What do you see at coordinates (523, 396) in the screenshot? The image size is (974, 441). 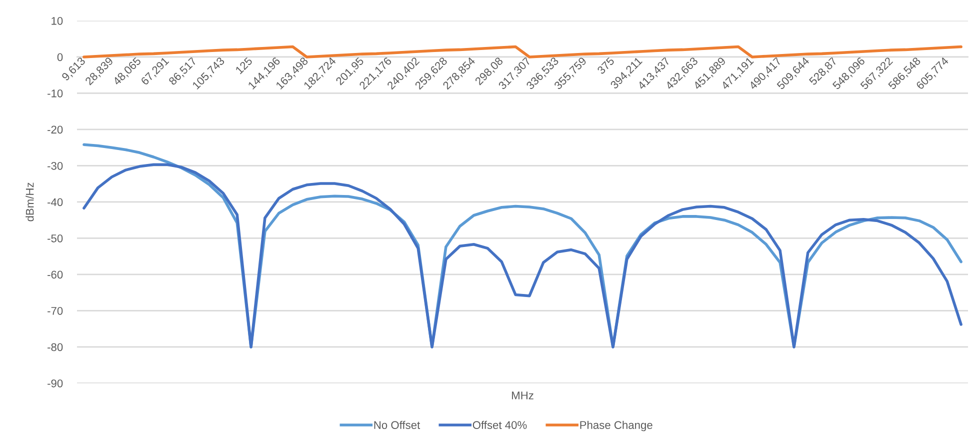 I see `x-axis-title: MHz` at bounding box center [523, 396].